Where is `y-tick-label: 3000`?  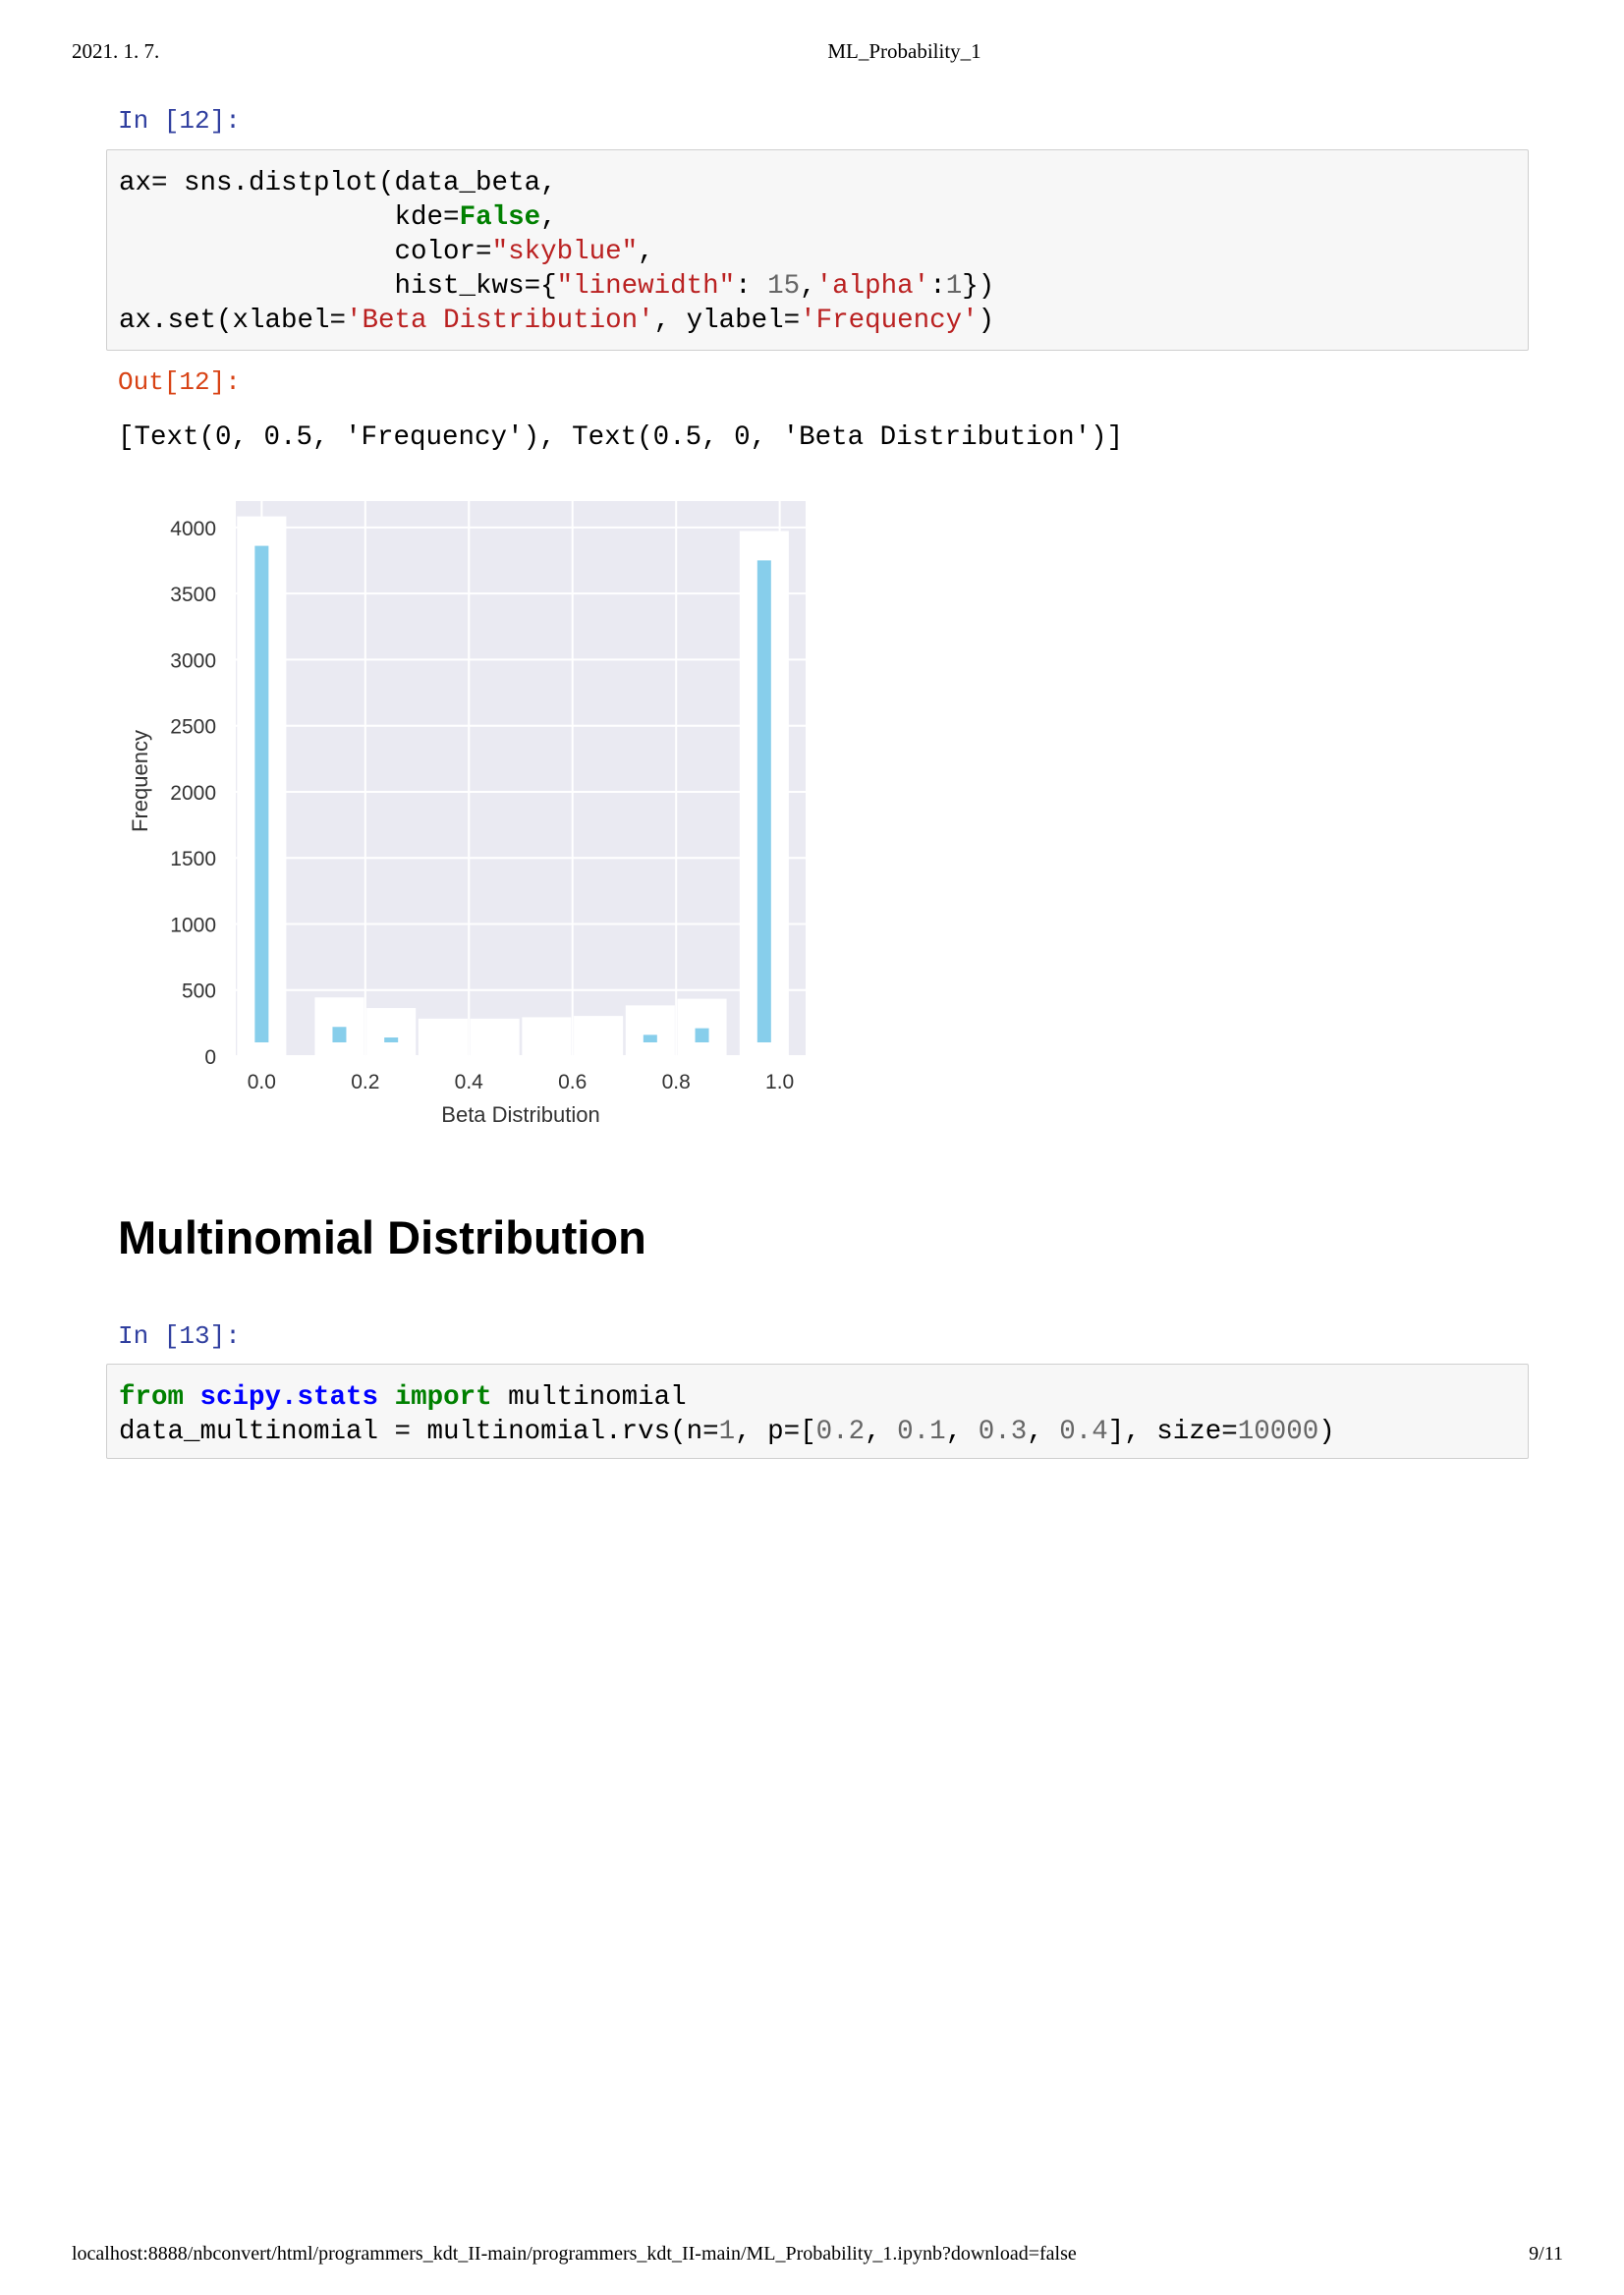 y-tick-label: 3000 is located at coordinates (193, 660).